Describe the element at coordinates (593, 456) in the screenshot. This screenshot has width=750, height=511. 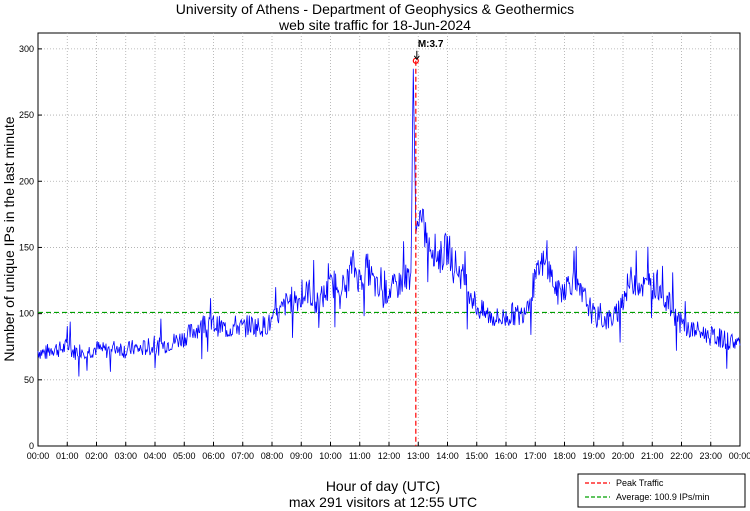
I see `x-tick-label: 19:00` at that location.